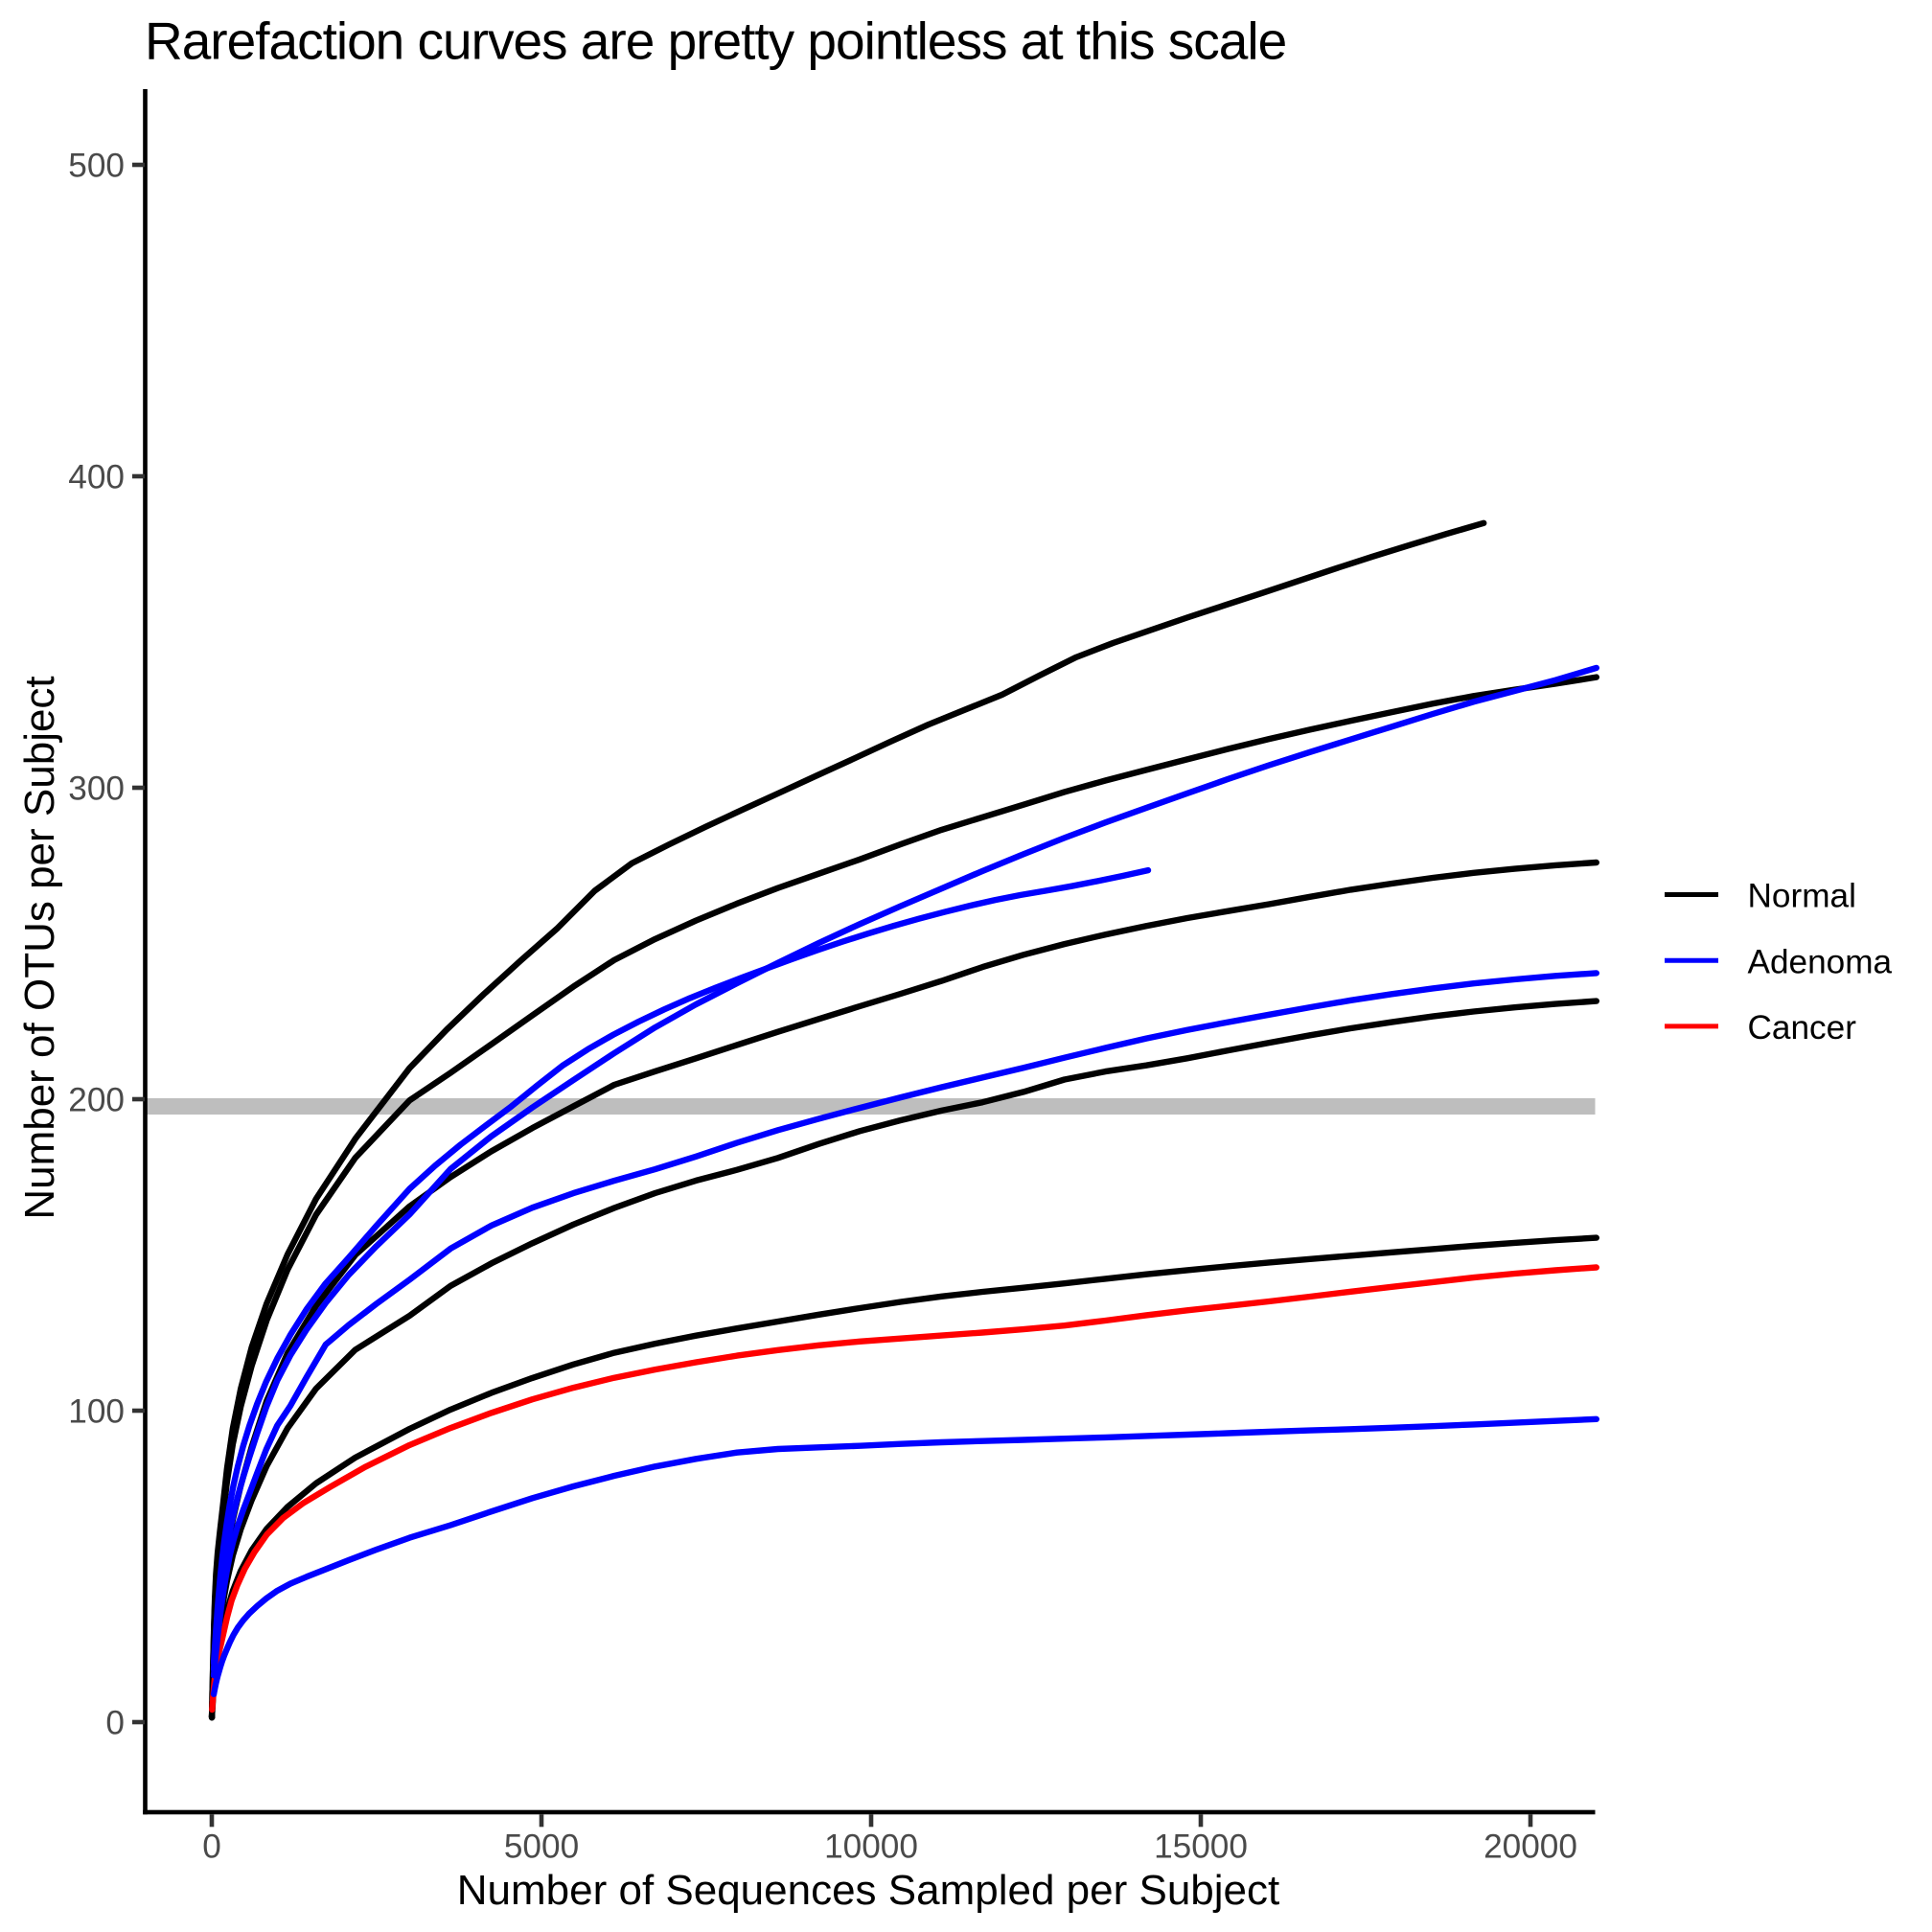 The image size is (1932, 1932). I want to click on svg-text: 300, so click(96, 789).